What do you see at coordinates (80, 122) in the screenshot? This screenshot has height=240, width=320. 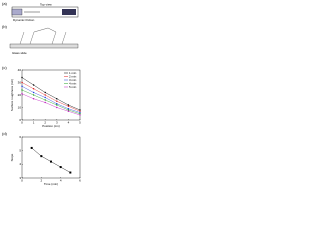 I see `x-tick-label: 5` at bounding box center [80, 122].